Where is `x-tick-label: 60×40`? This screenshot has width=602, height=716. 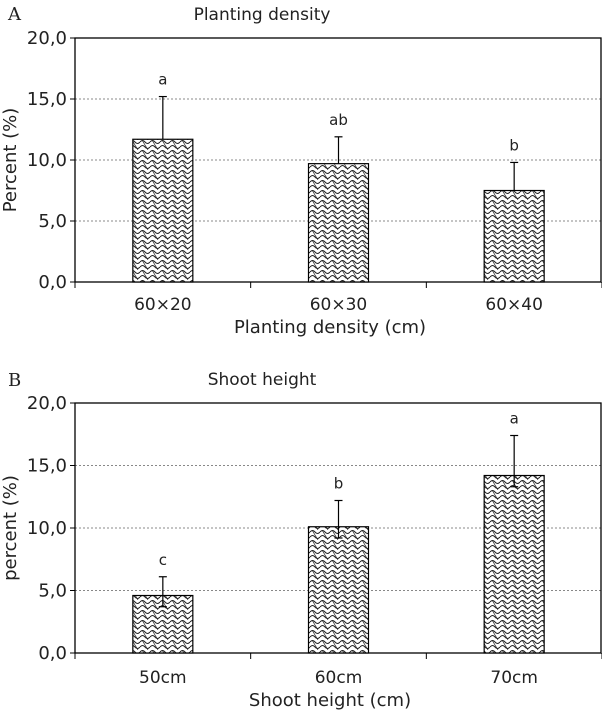 x-tick-label: 60×40 is located at coordinates (514, 305).